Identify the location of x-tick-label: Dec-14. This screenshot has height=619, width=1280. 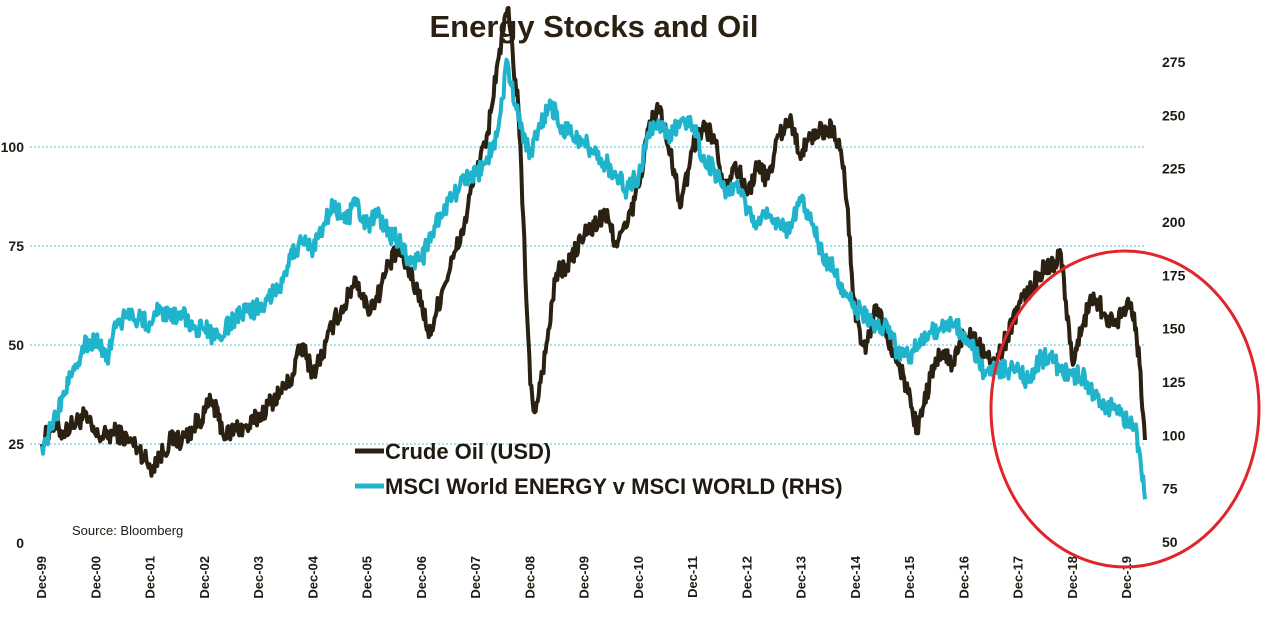
(855, 576).